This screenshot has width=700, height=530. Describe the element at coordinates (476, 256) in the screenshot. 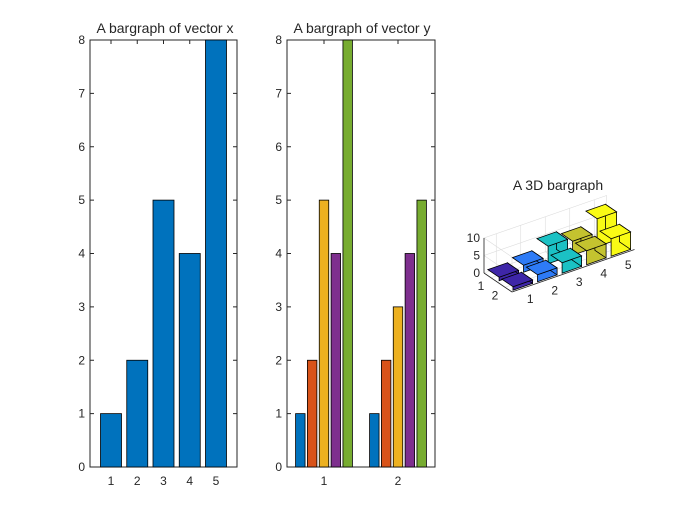

I see `z-tick-label: 5` at that location.